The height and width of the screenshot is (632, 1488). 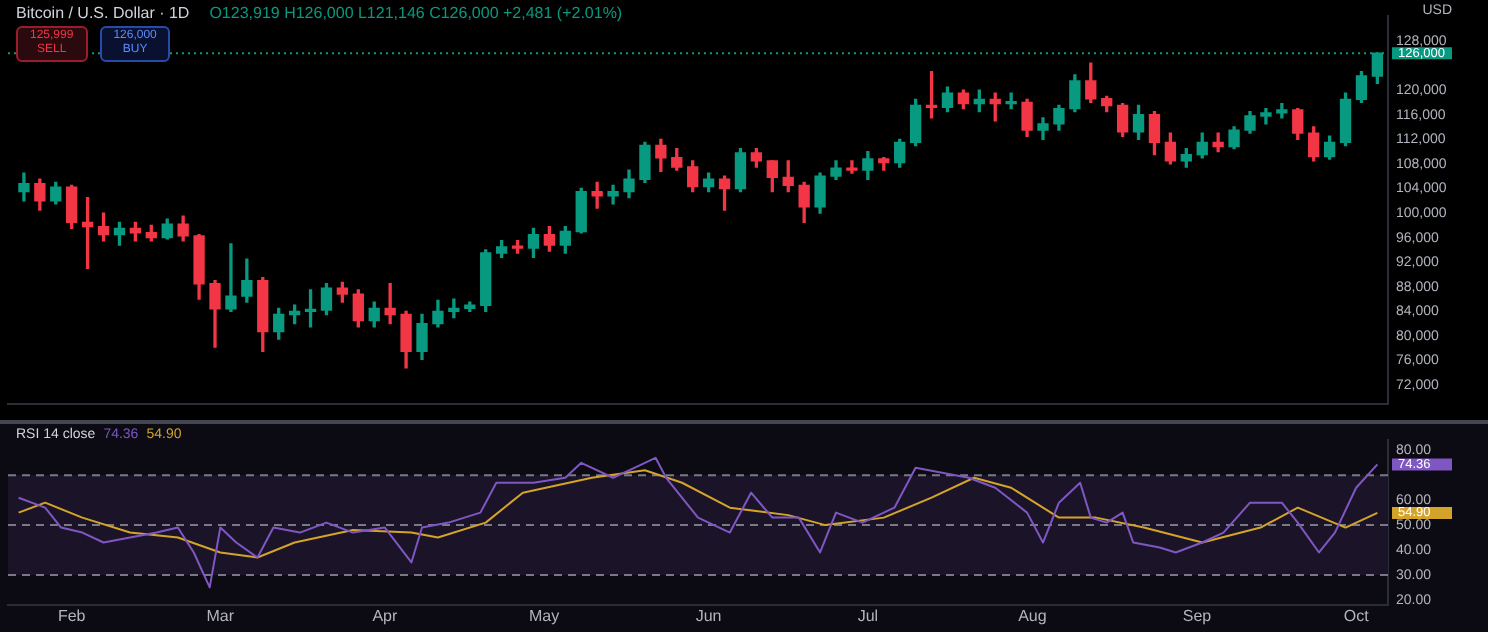 What do you see at coordinates (103, 13) in the screenshot?
I see `chart-title: Bitcoin / U.S. Dollar · 1D` at bounding box center [103, 13].